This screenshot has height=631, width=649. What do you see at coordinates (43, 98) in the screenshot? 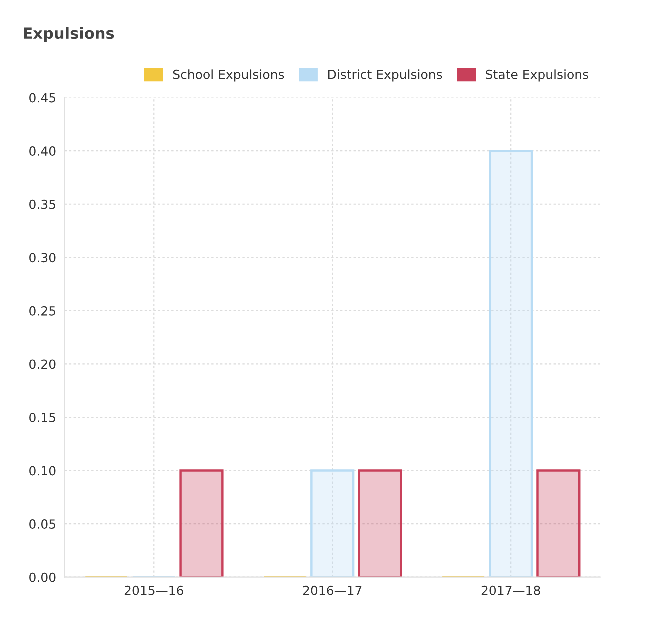
I see `y-tick-label: 0.45` at bounding box center [43, 98].